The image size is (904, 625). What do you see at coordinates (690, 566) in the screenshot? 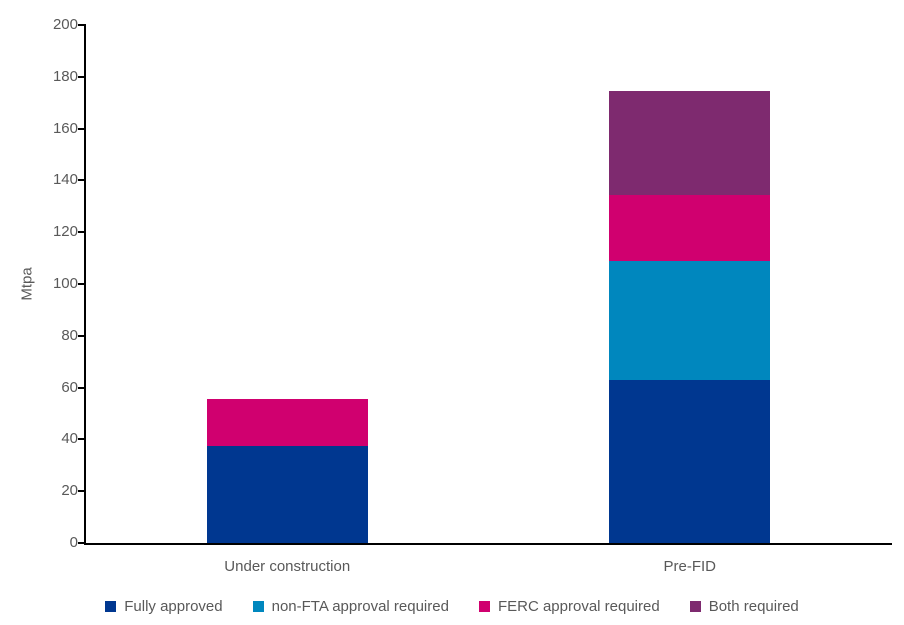
I see `category-label-pre-fid: Pre-FID` at bounding box center [690, 566].